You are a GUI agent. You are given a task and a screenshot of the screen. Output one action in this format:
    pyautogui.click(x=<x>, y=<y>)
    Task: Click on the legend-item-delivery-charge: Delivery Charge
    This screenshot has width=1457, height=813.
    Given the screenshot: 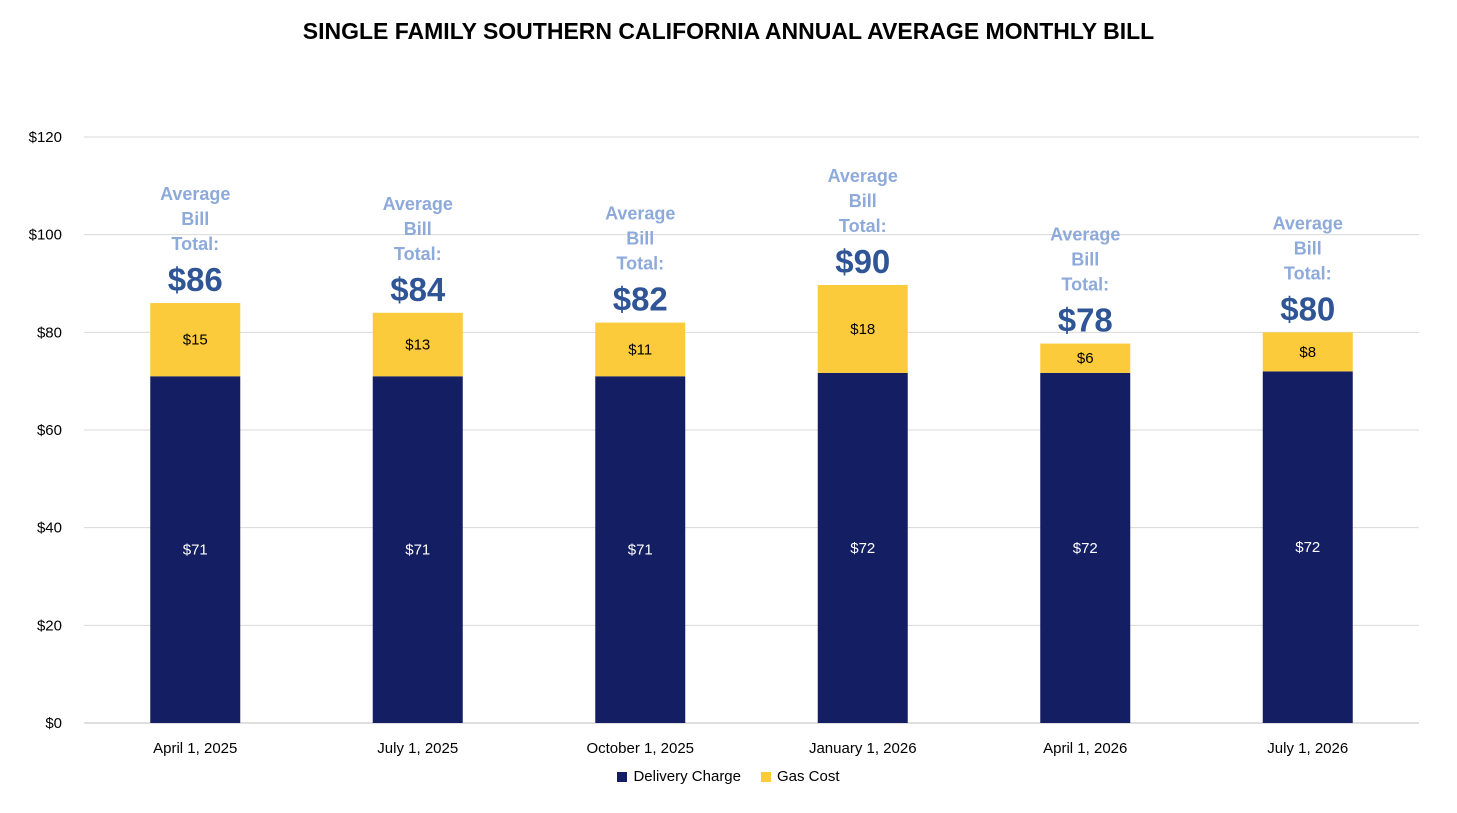 What is the action you would take?
    pyautogui.click(x=679, y=776)
    